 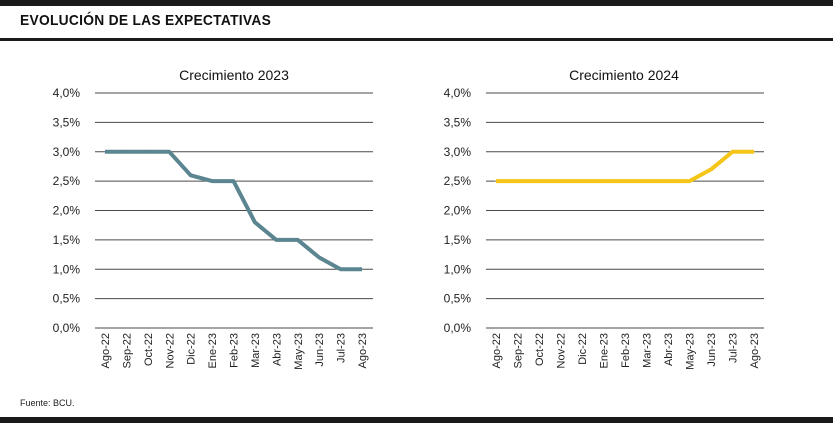 What do you see at coordinates (47, 403) in the screenshot?
I see `source-note: Fuente: BCU.` at bounding box center [47, 403].